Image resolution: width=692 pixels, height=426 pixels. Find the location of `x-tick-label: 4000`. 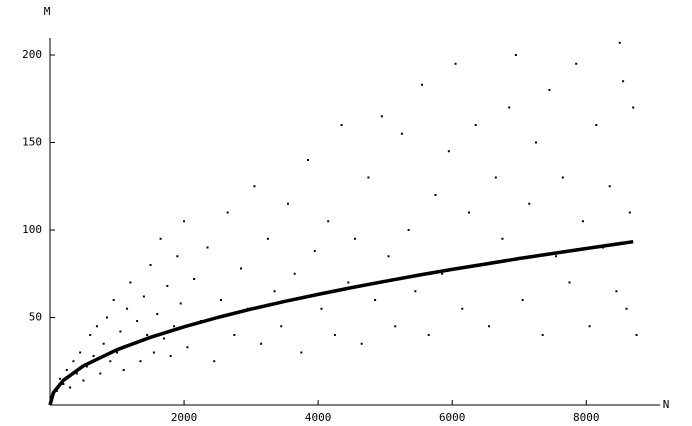

x-tick-label: 4000 is located at coordinates (318, 417).